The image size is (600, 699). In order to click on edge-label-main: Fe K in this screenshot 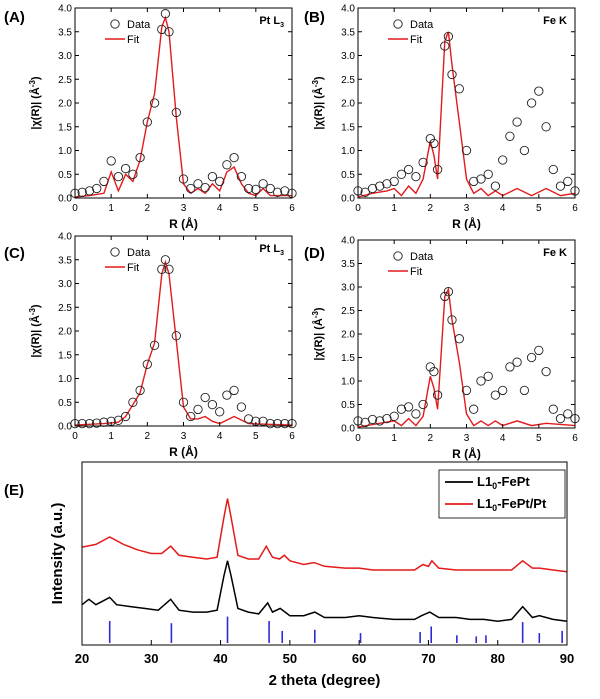, I will do `click(555, 253)`.